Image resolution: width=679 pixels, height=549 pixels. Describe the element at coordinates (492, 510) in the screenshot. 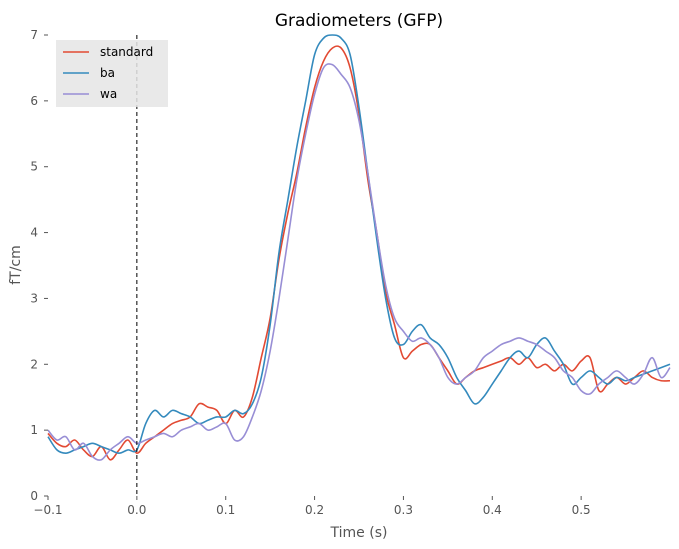

I see `x-tick-label: 0.4` at that location.